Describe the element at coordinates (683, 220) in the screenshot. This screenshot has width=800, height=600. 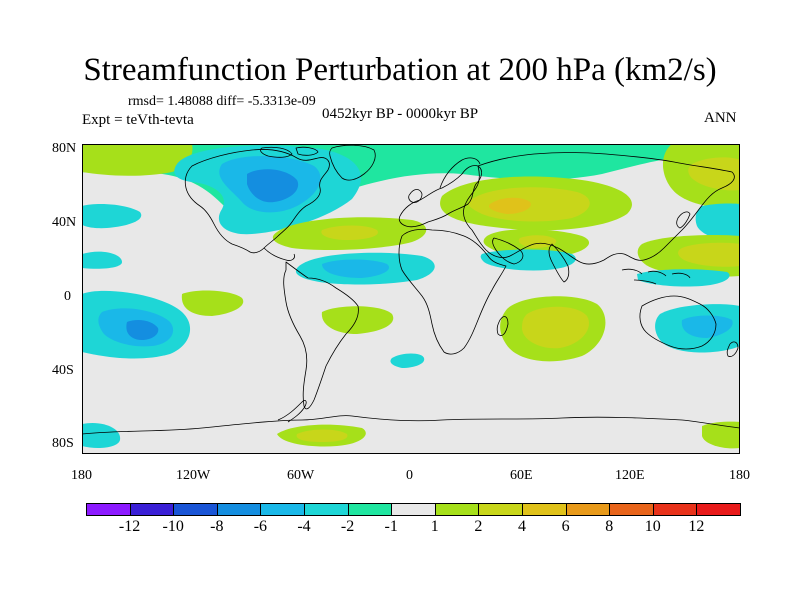
I see `coast-japan` at that location.